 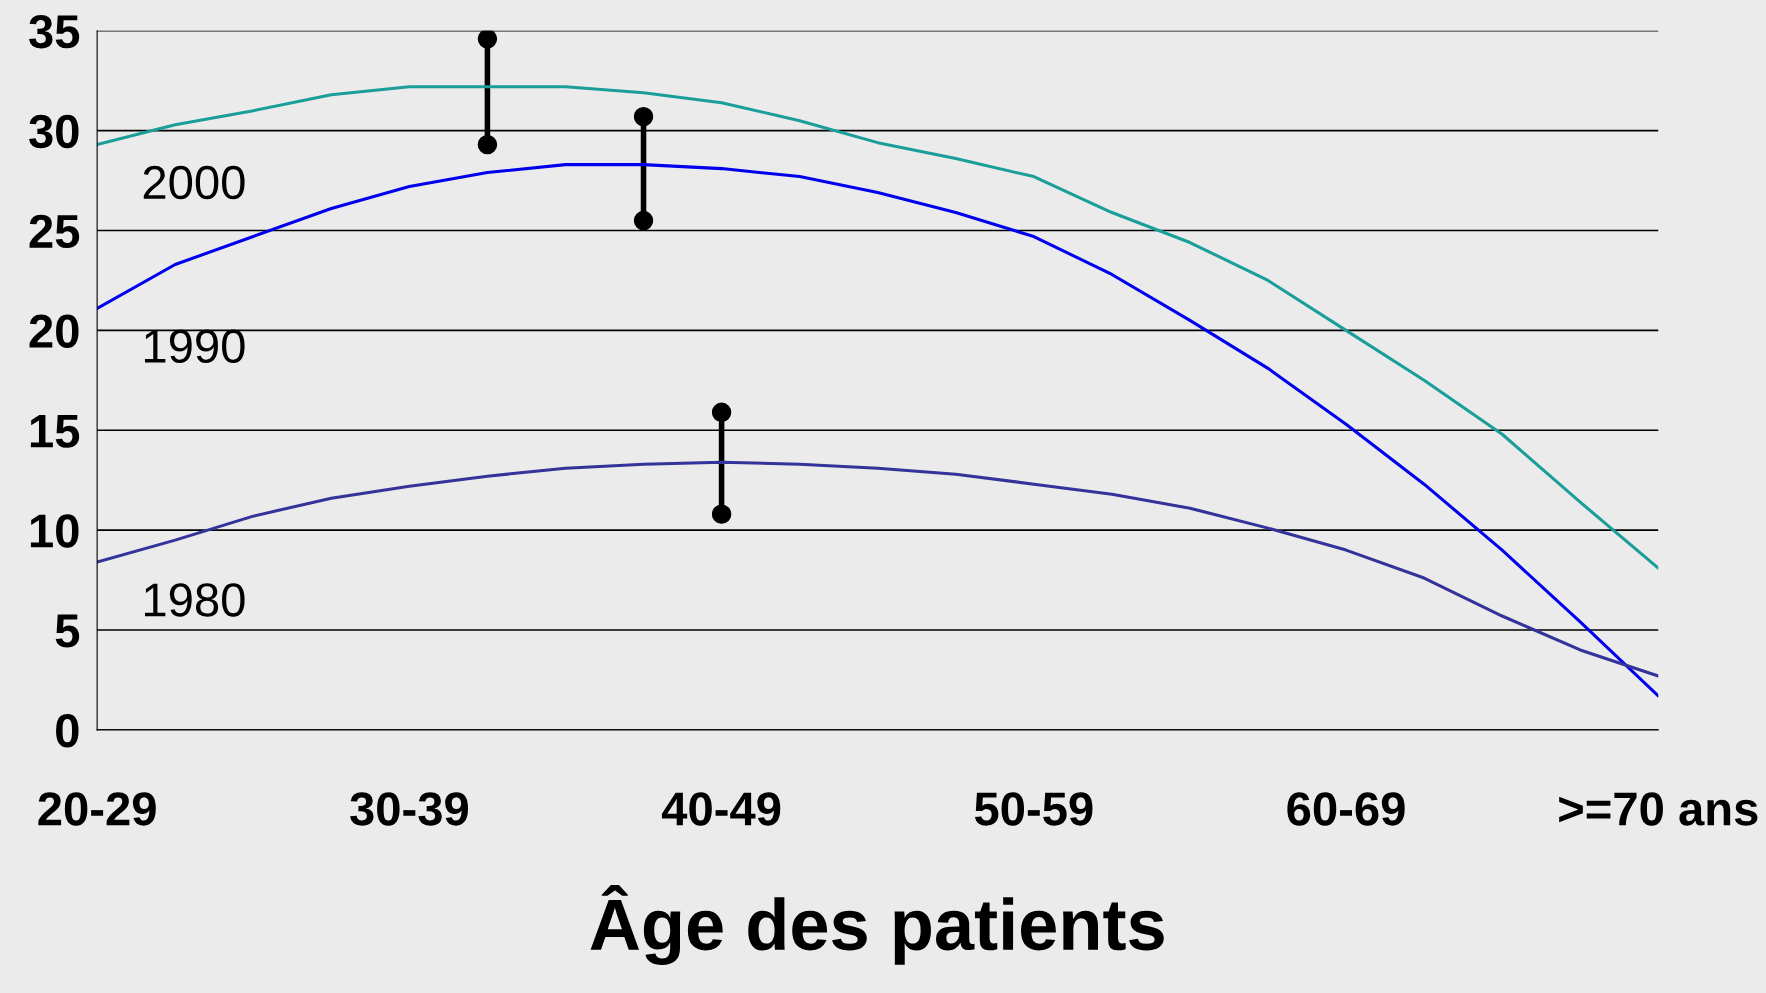 I want to click on series-label: 1980, so click(x=194, y=600).